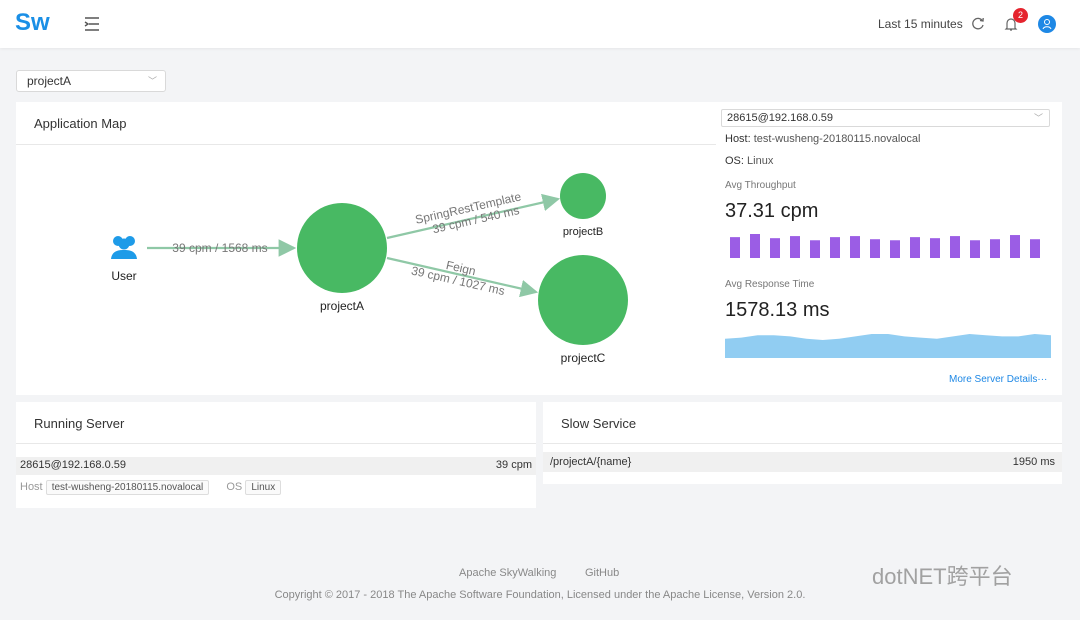 Image resolution: width=1080 pixels, height=620 pixels. I want to click on host-label: Host, so click(31, 487).